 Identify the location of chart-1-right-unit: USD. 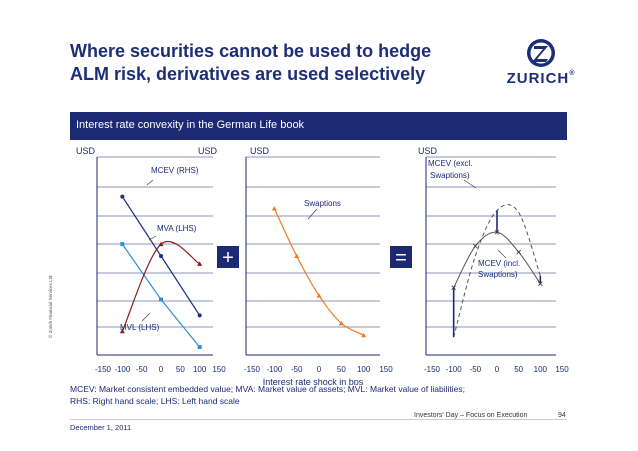
(208, 151).